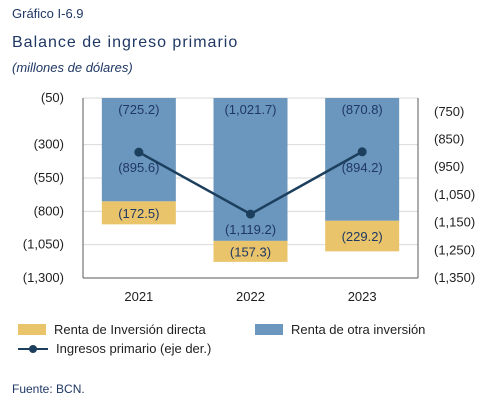 Image resolution: width=501 pixels, height=406 pixels. What do you see at coordinates (32, 329) in the screenshot?
I see `legend-swatch-direct` at bounding box center [32, 329].